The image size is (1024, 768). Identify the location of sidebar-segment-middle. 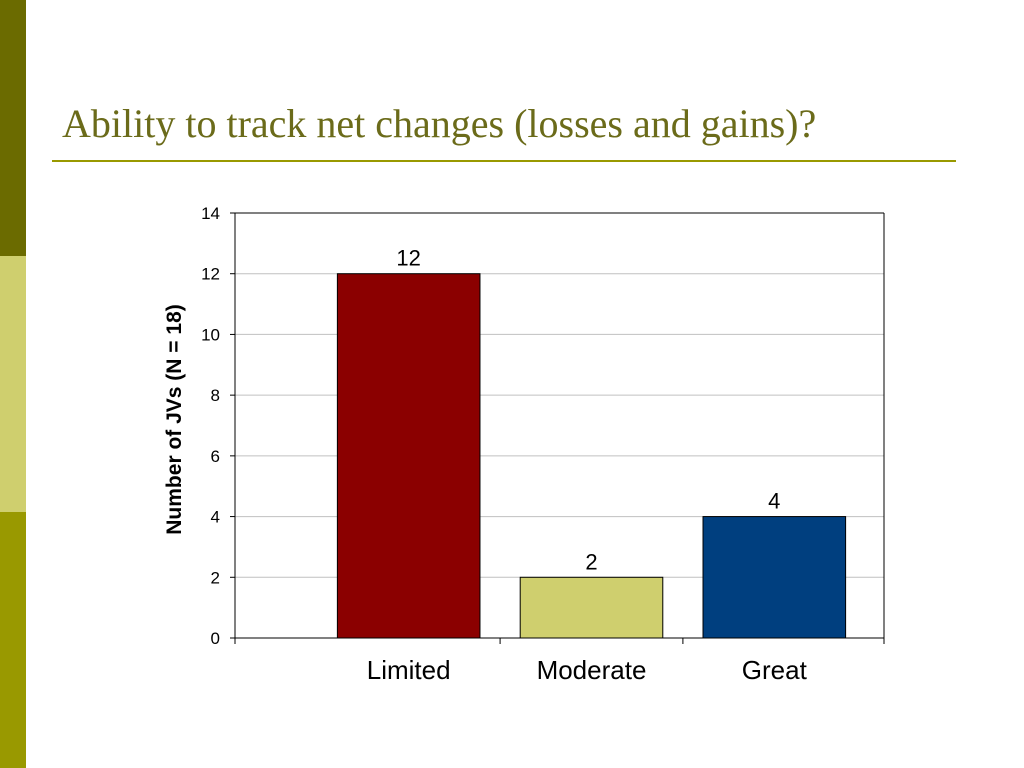
(13, 384).